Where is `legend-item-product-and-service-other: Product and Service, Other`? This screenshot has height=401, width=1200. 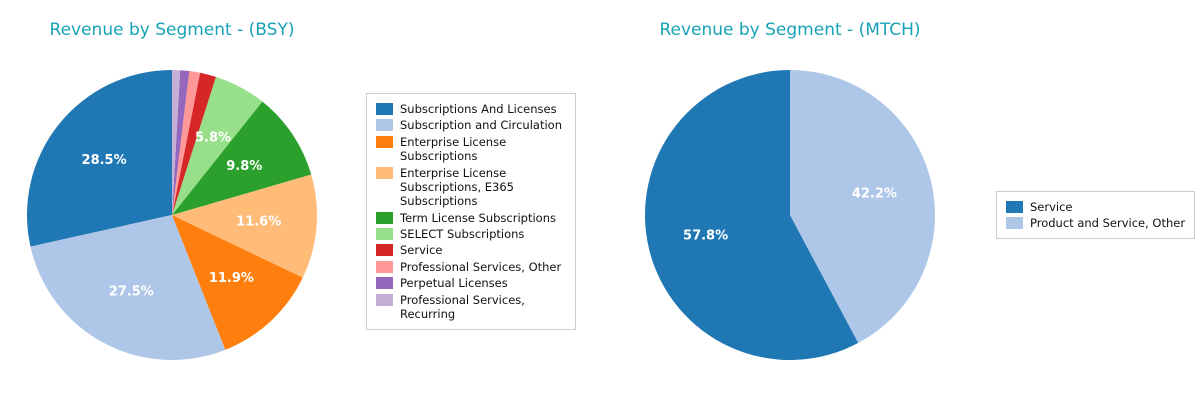
legend-item-product-and-service-other: Product and Service, Other is located at coordinates (1095, 223).